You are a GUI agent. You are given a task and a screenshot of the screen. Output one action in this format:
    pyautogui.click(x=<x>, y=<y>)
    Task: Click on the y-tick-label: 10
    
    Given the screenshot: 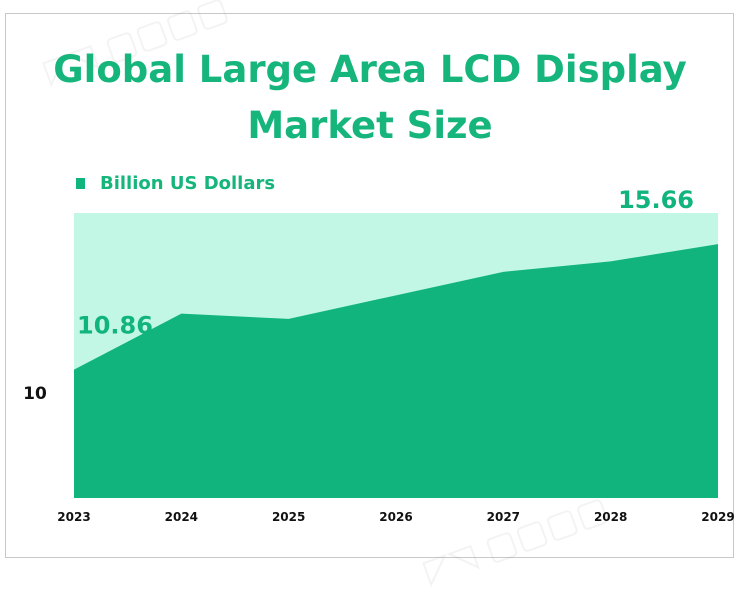 What is the action you would take?
    pyautogui.click(x=35, y=394)
    